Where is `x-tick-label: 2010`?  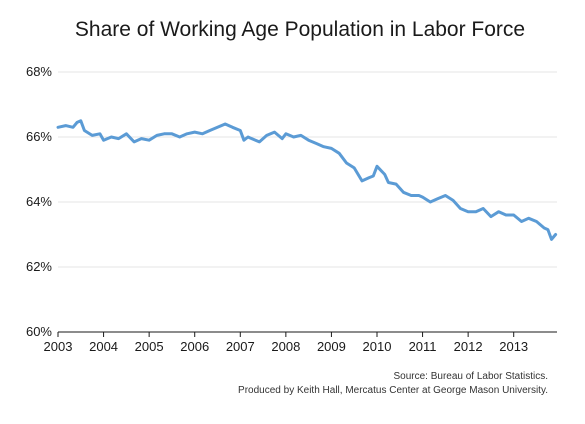
x-tick-label: 2010 is located at coordinates (377, 346).